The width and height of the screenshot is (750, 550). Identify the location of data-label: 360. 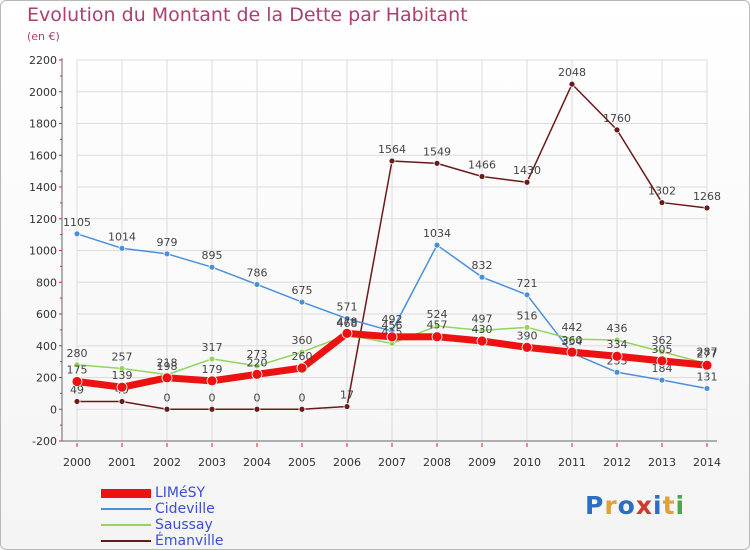
(572, 340).